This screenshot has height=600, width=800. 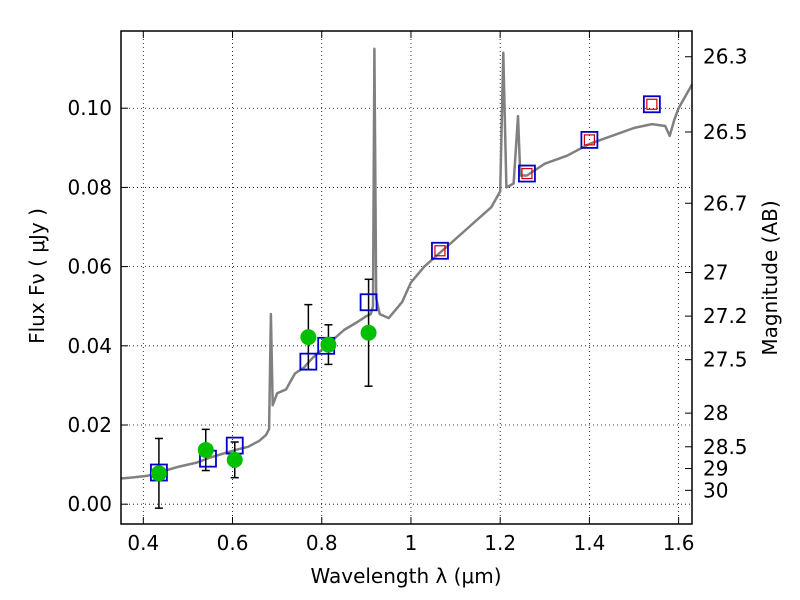 What do you see at coordinates (89, 108) in the screenshot?
I see `y-tick-label: 0.10` at bounding box center [89, 108].